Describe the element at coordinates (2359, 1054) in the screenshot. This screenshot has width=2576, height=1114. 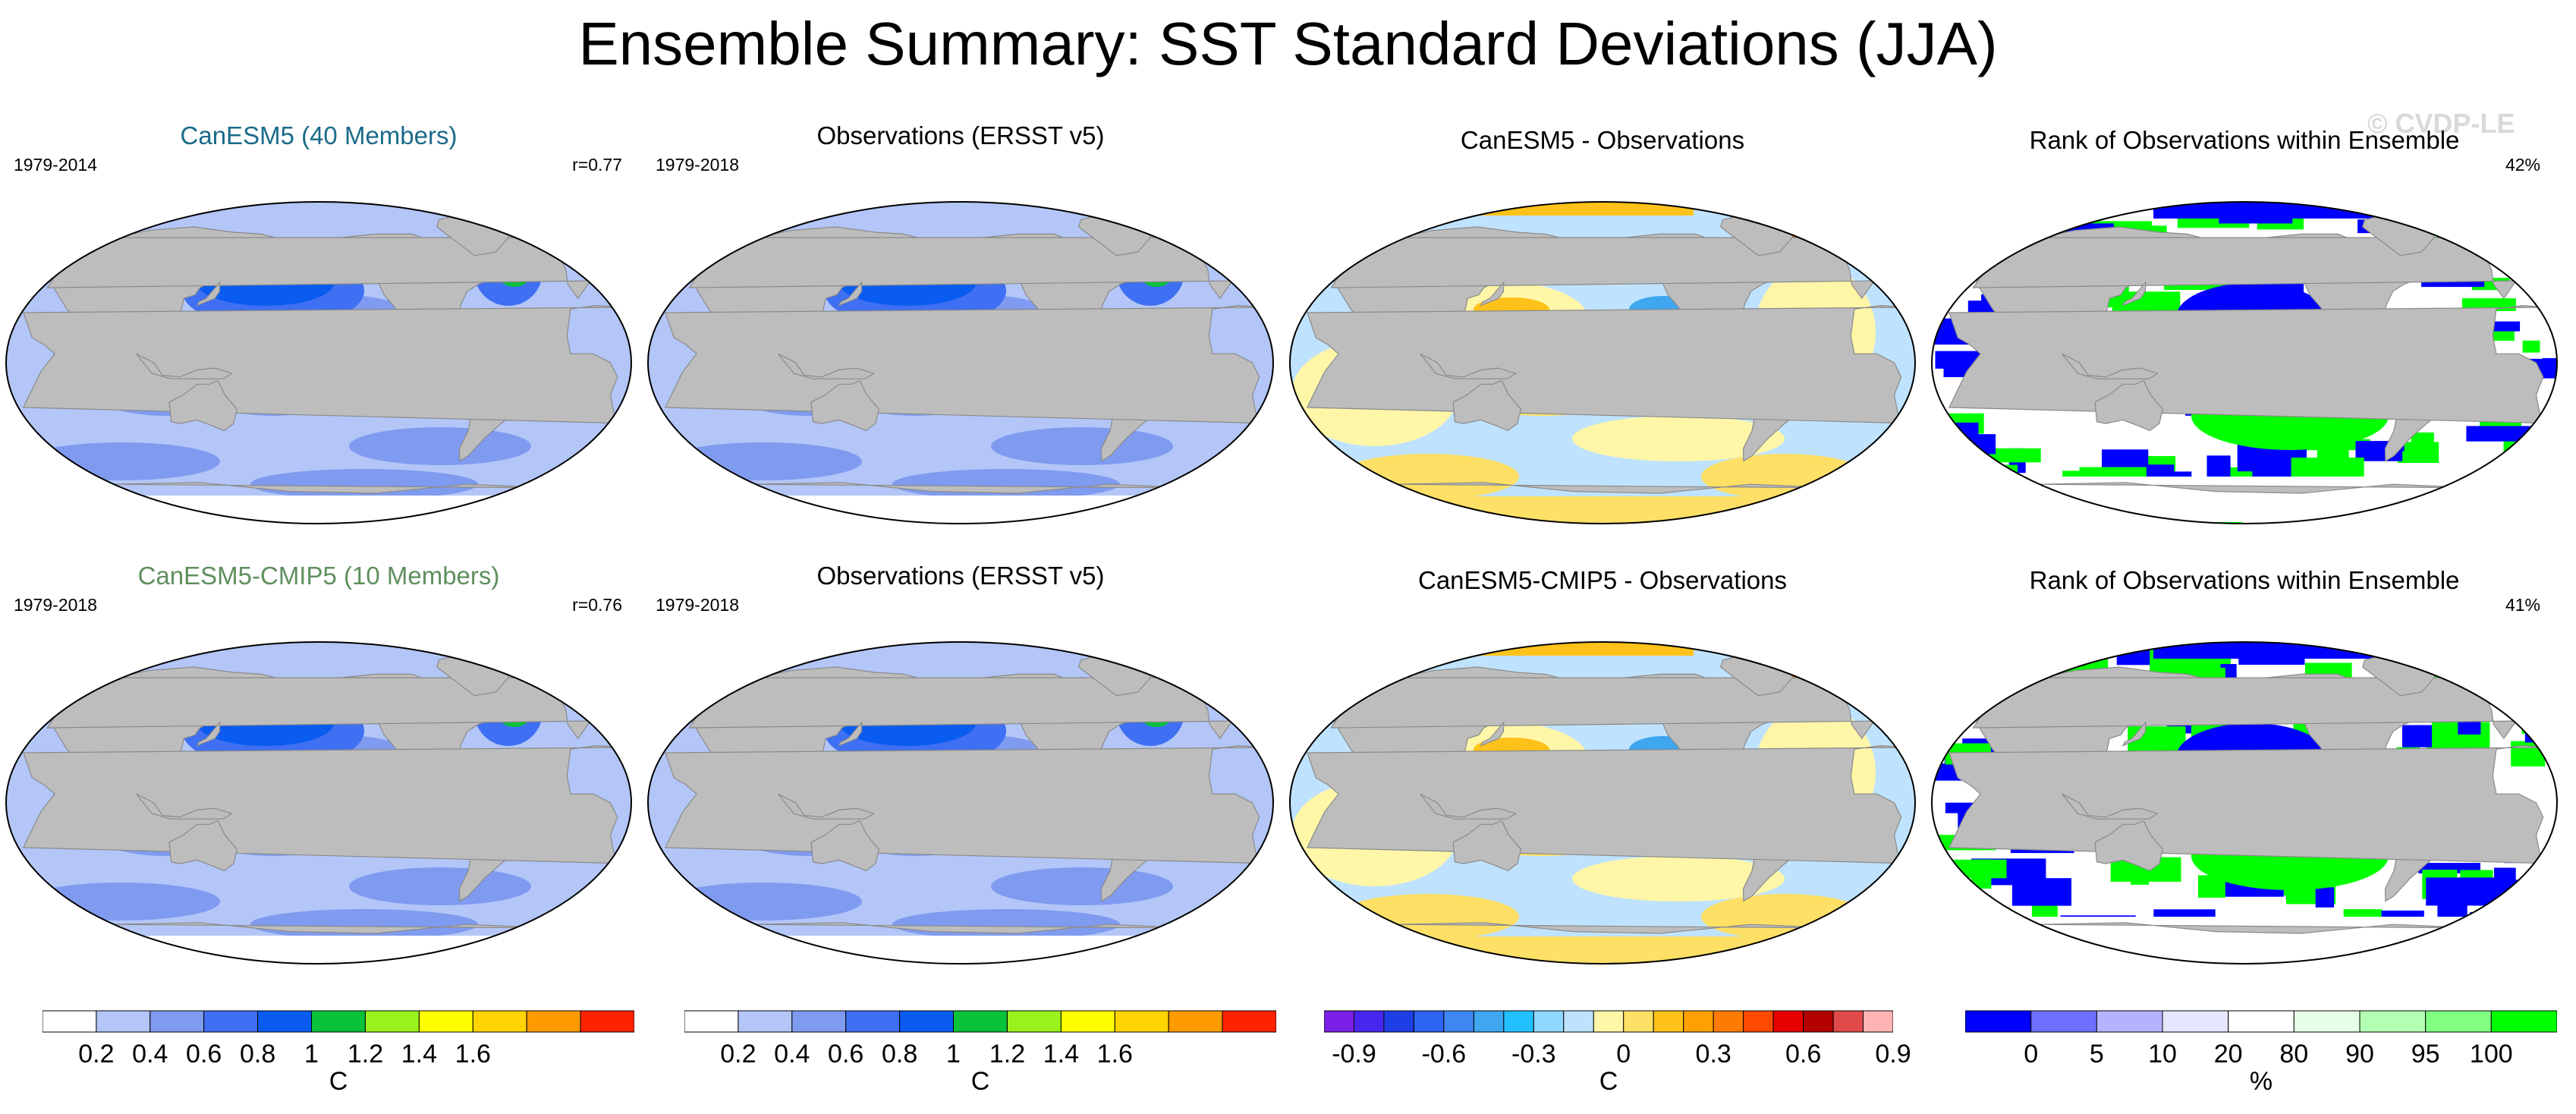
I see `colorbar-tick-label: 90` at that location.